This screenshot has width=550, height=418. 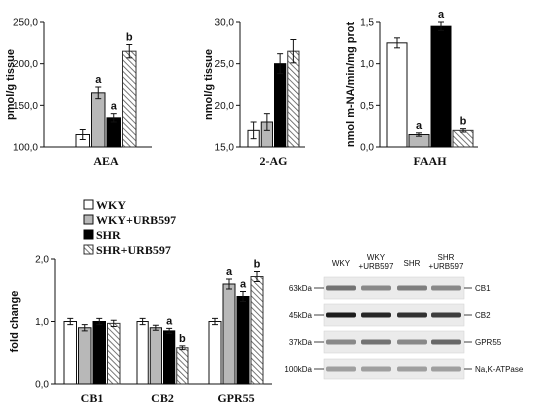 What do you see at coordinates (225, 23) in the screenshot?
I see `y-tick-label: 30,0` at bounding box center [225, 23].